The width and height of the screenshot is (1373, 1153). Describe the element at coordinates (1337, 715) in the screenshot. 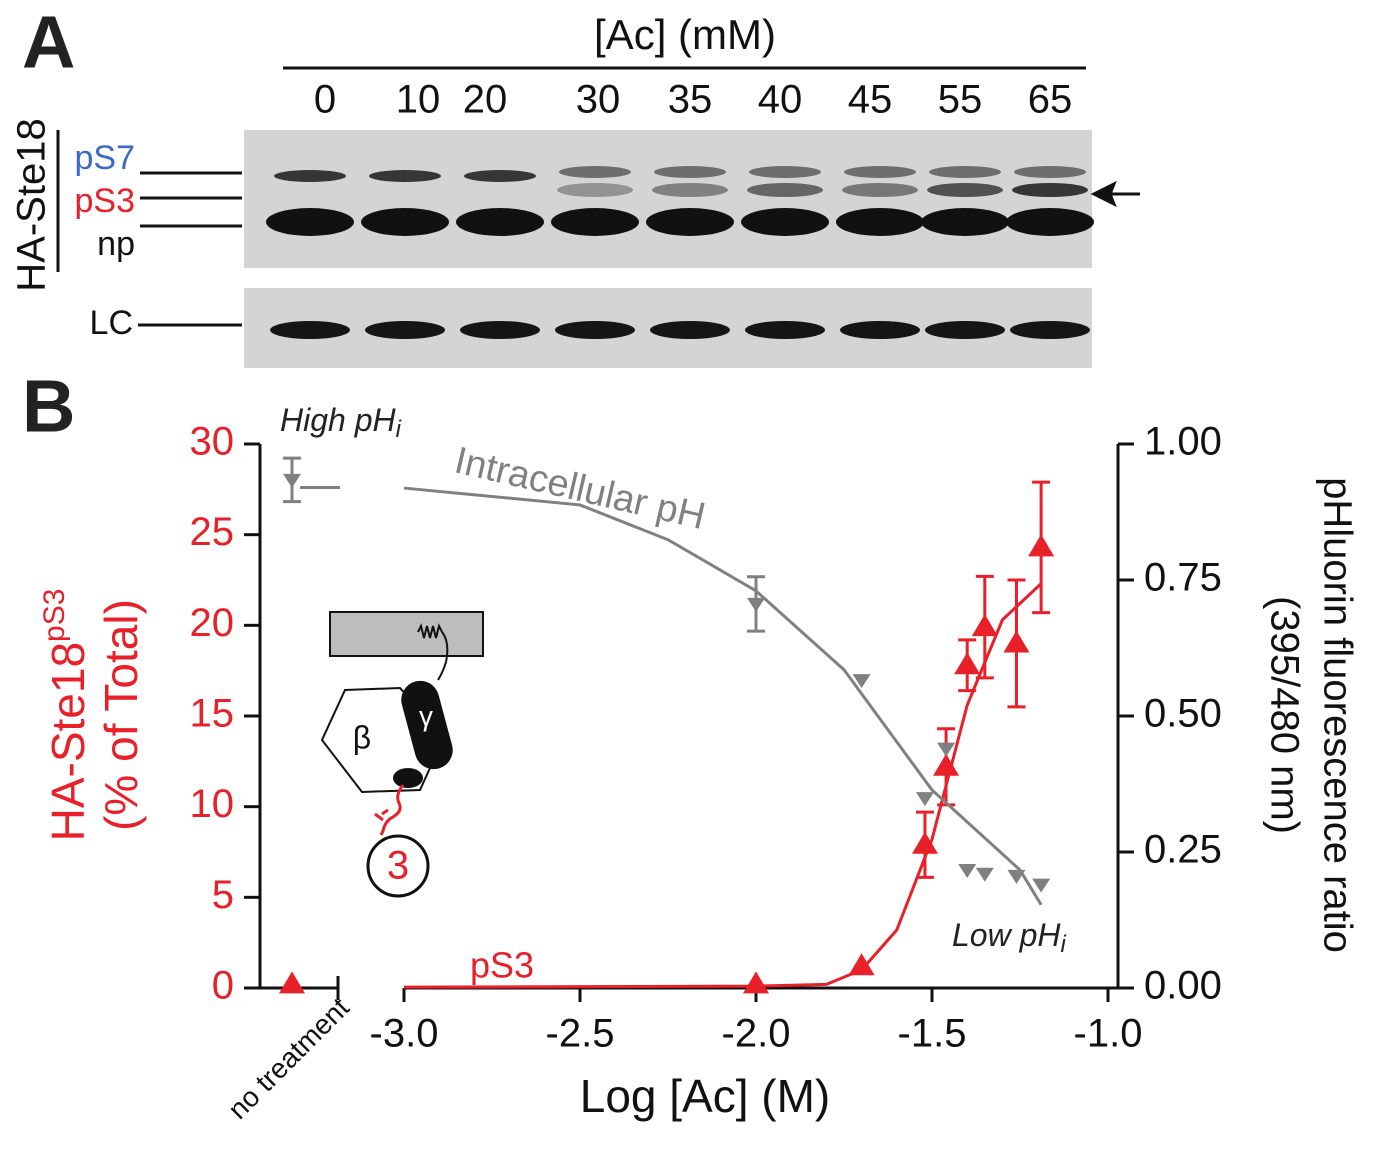

I see `y2-axis-title: pHluorin fluorescence ratio` at that location.